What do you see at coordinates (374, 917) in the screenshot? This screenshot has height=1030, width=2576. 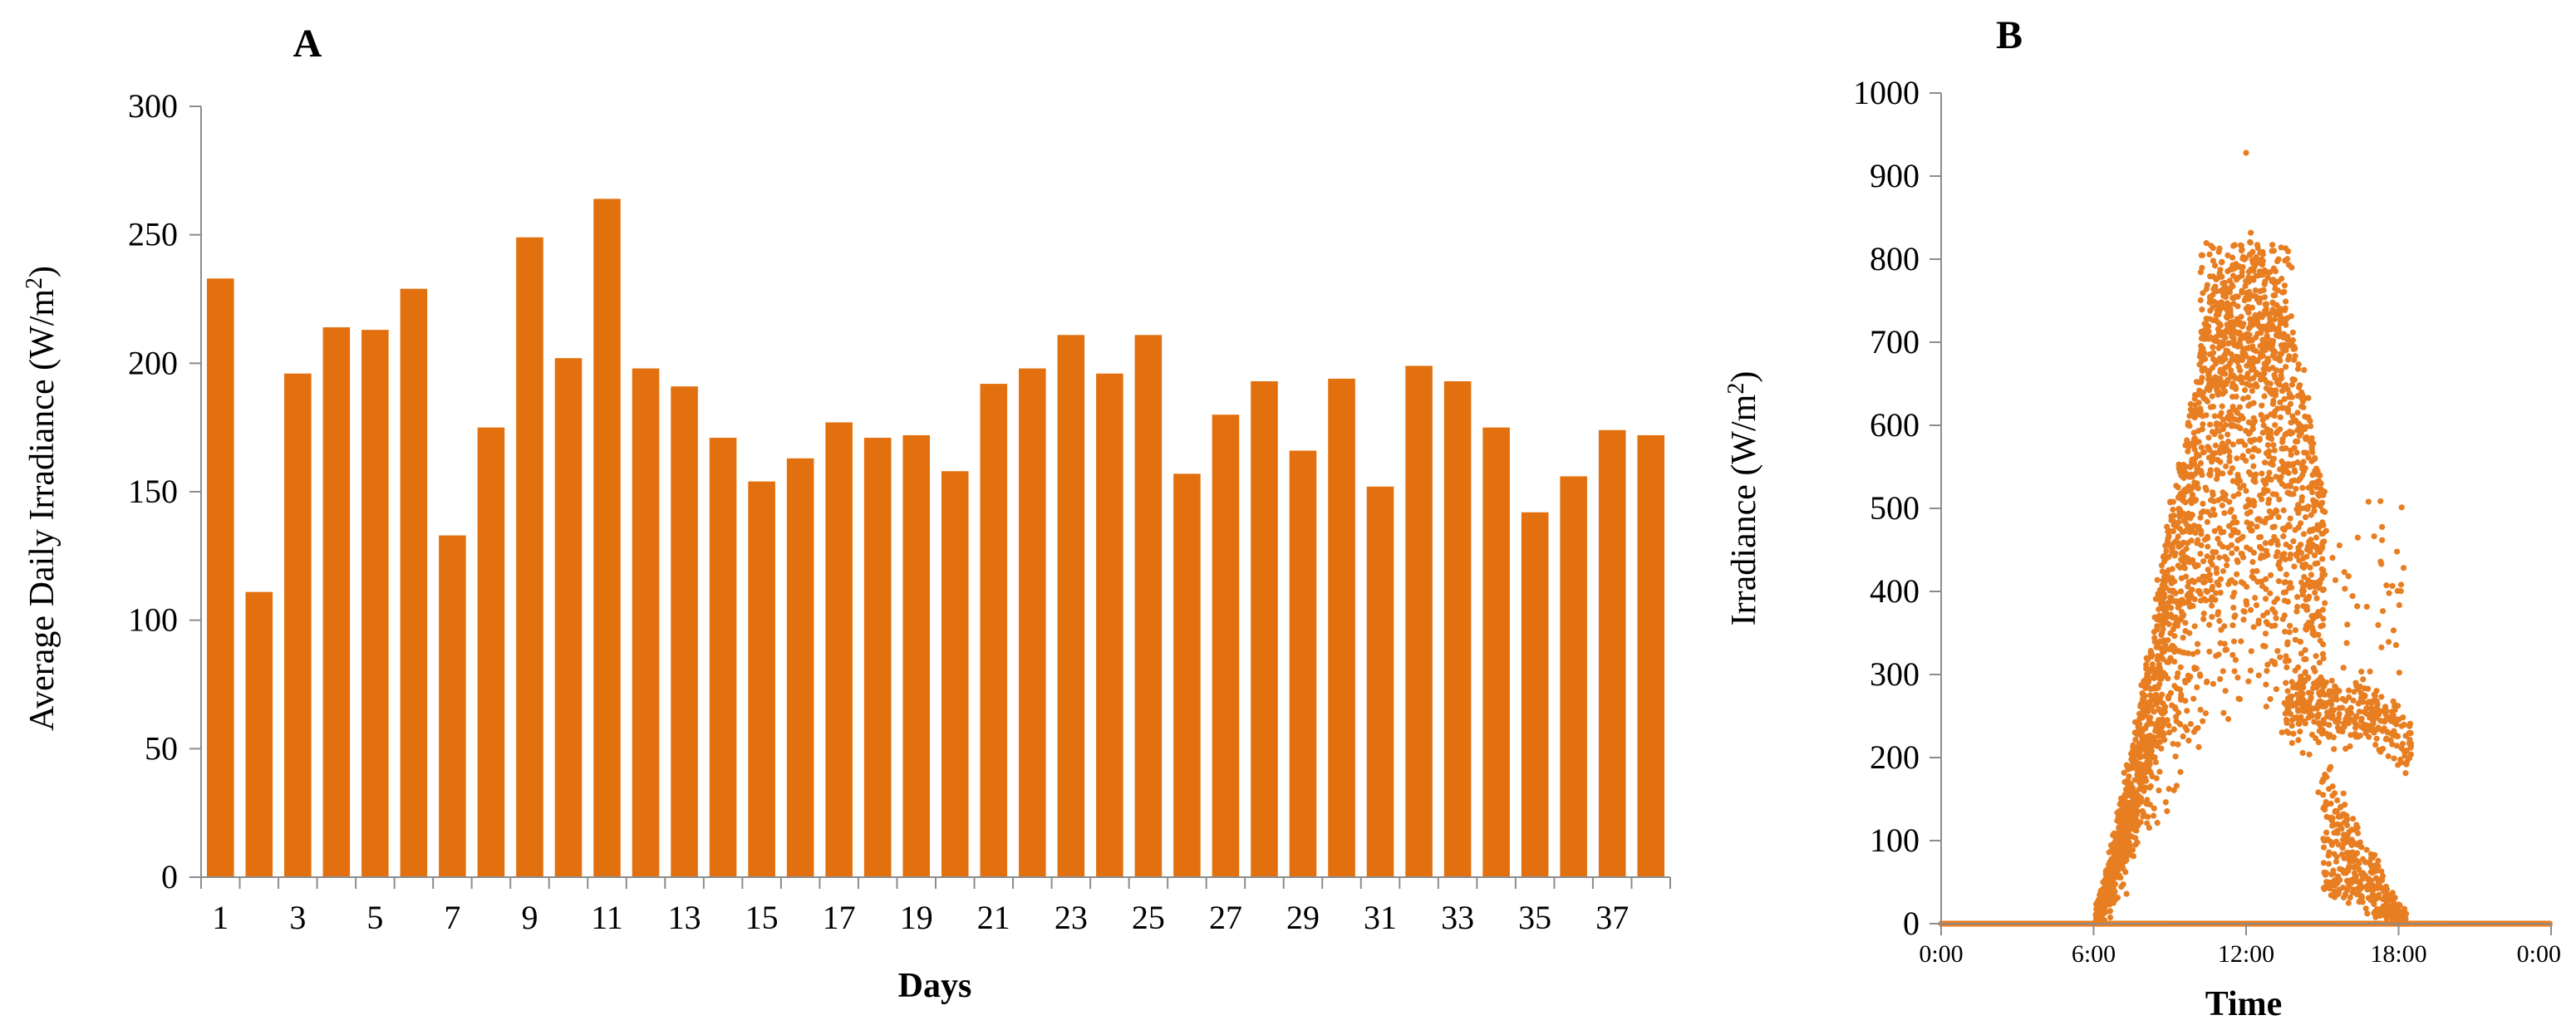 I see `panel-a-x-tick-label: 5` at bounding box center [374, 917].